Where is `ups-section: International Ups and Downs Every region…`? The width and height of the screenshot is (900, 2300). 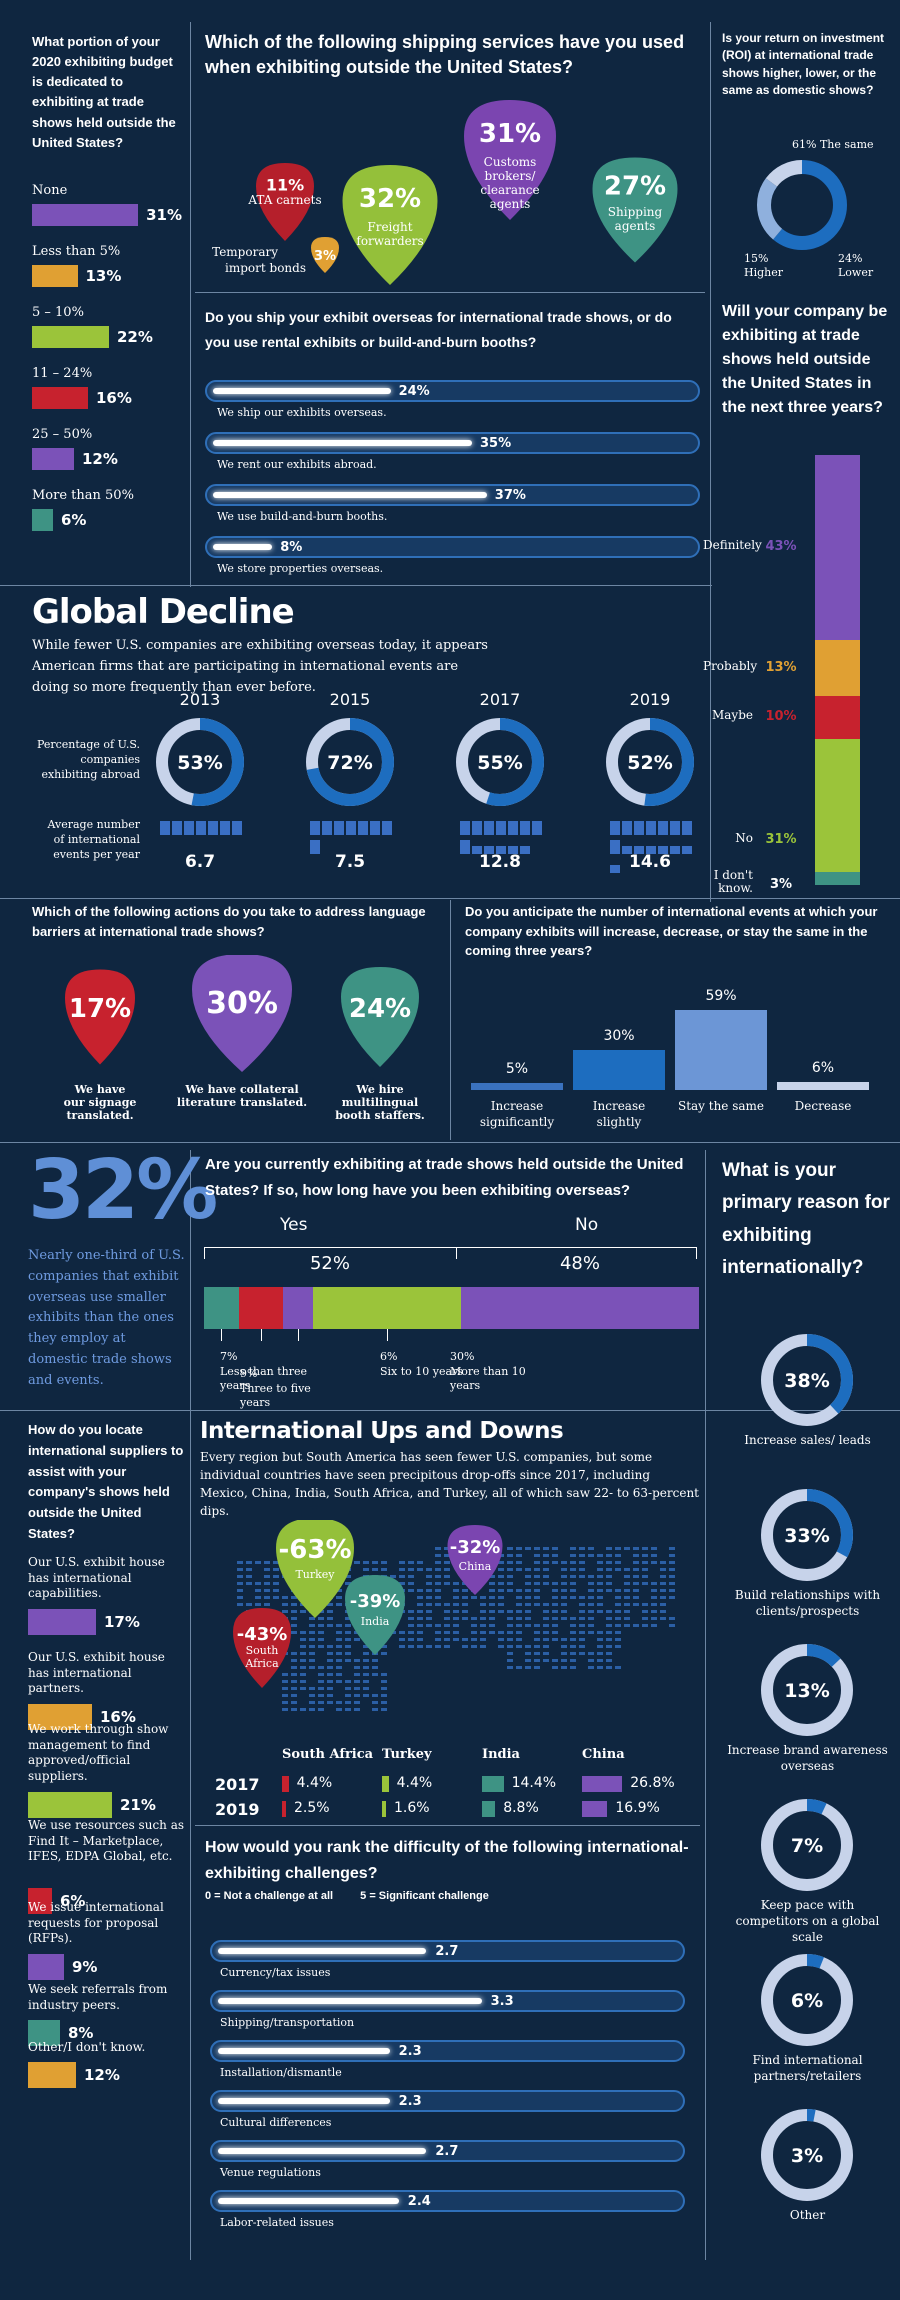
ups-section: International Ups and Downs Every region… is located at coordinates (450, 1469).